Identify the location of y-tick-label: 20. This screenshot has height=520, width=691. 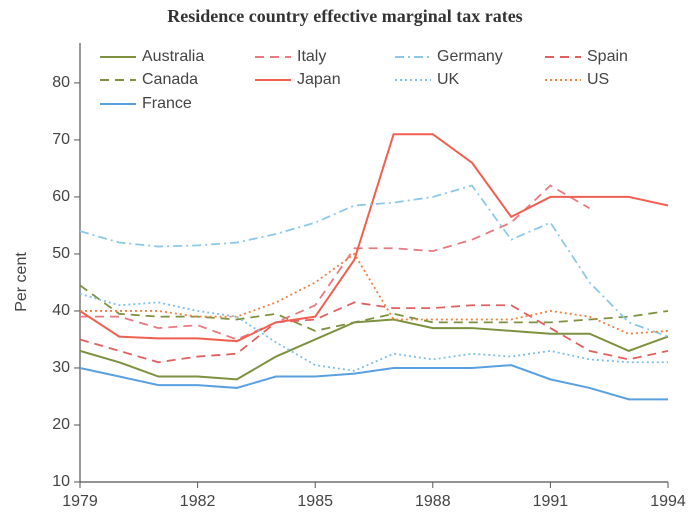
(61, 424).